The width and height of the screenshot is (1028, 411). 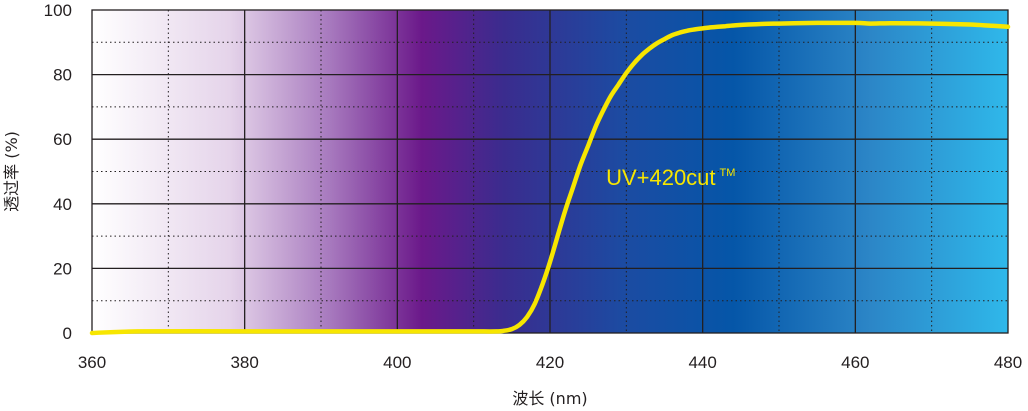 What do you see at coordinates (92, 362) in the screenshot?
I see `x-tick-label: 360` at bounding box center [92, 362].